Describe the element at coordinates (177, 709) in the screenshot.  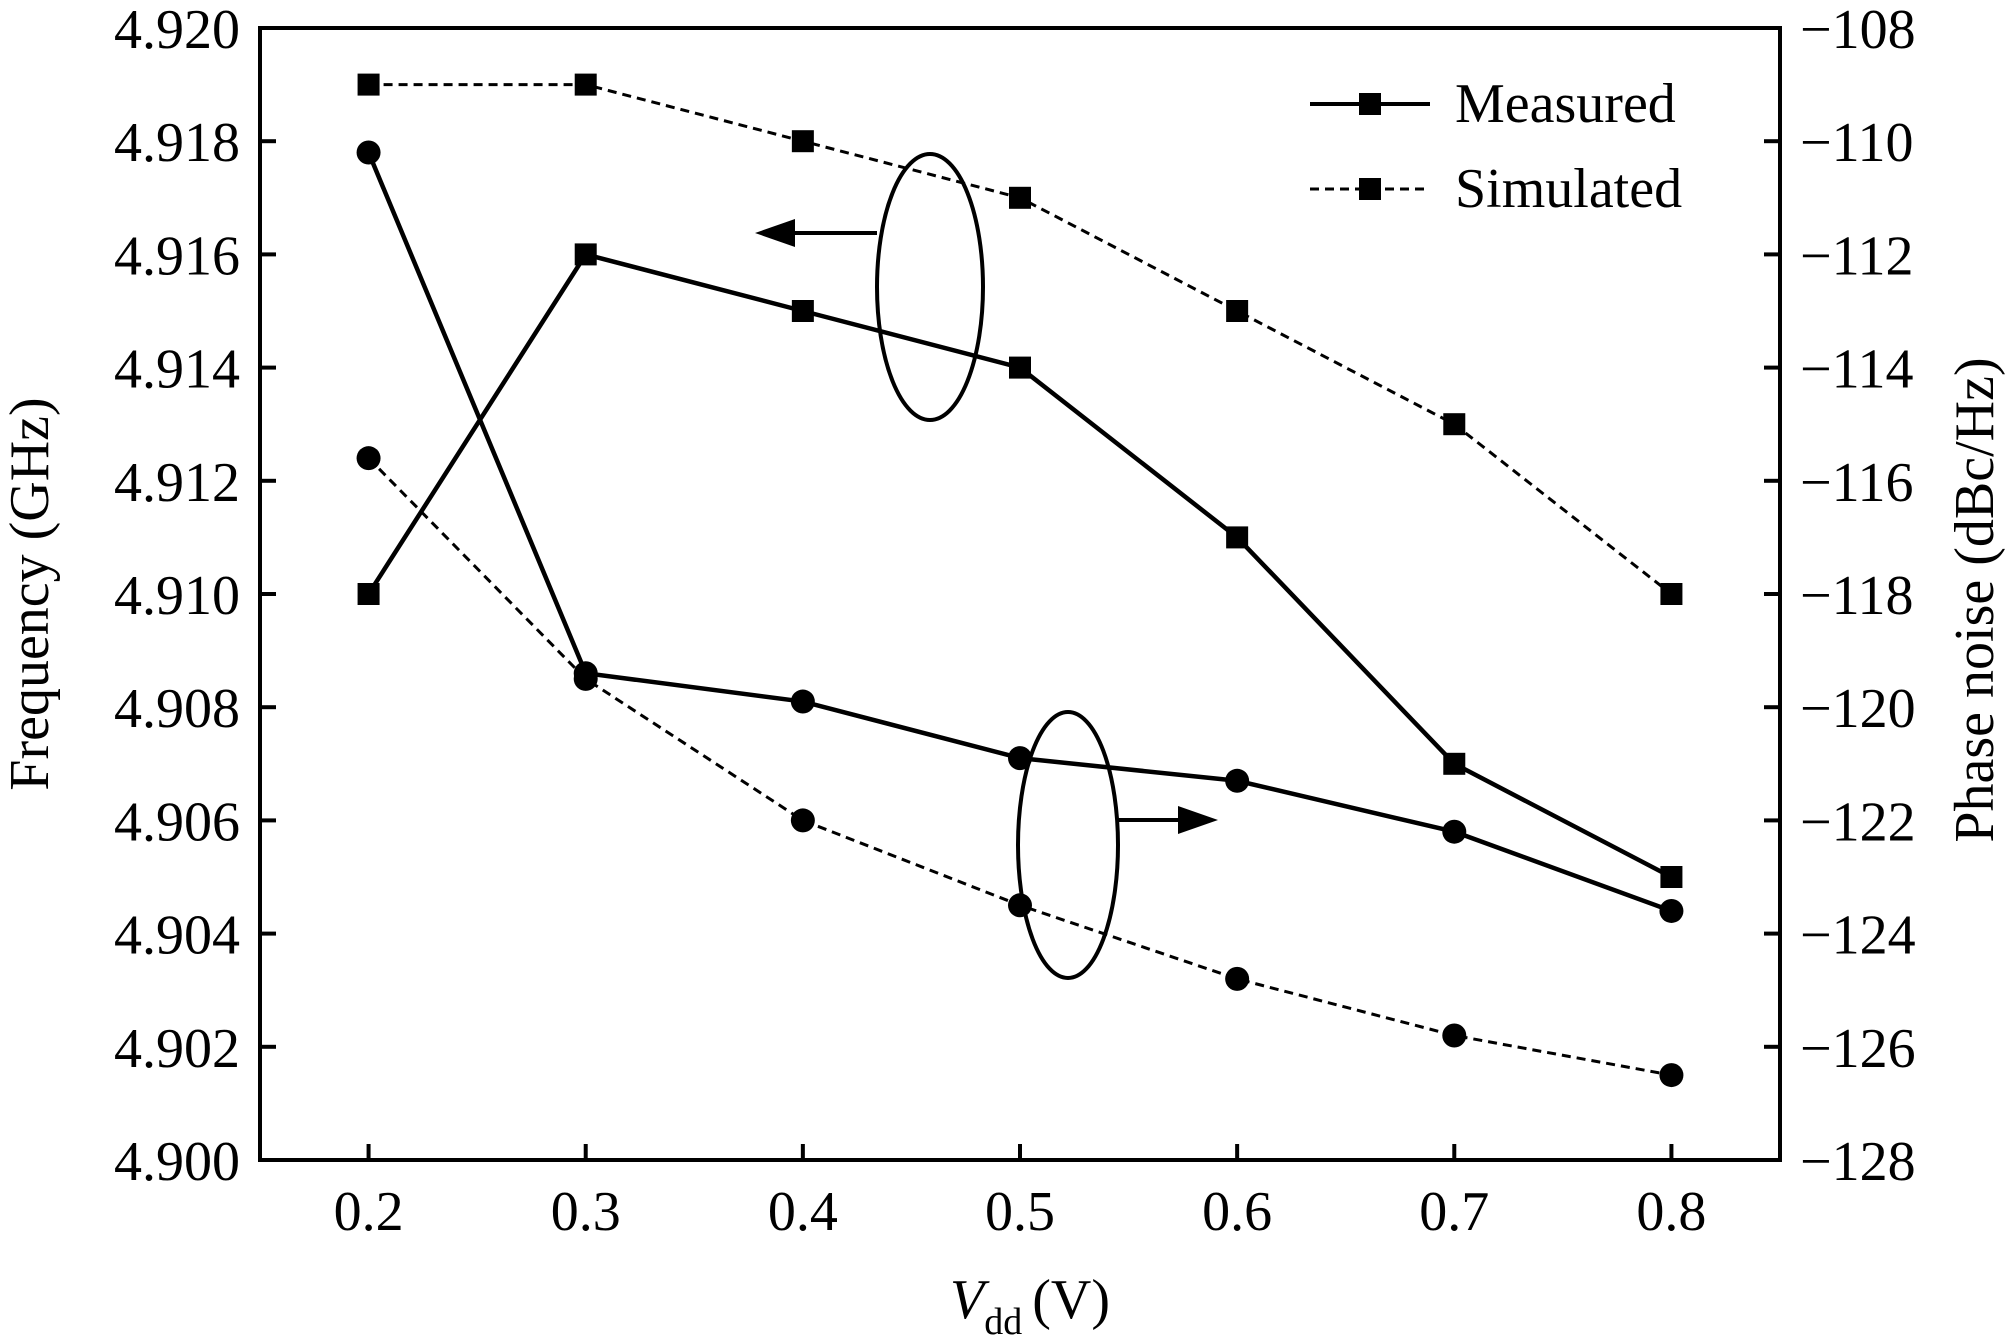
I see `left-y-tick-label: 4.908` at that location.